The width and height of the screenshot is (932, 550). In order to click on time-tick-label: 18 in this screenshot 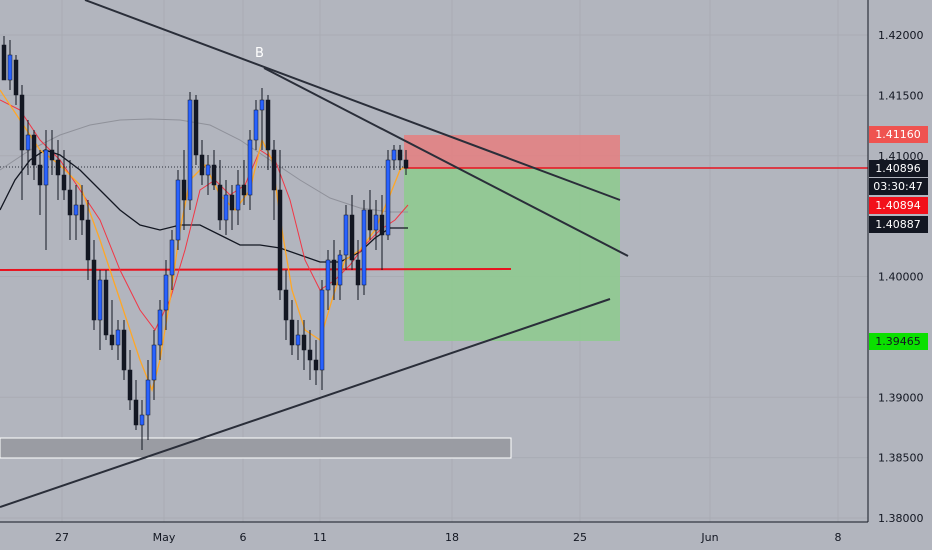, I will do `click(452, 537)`.